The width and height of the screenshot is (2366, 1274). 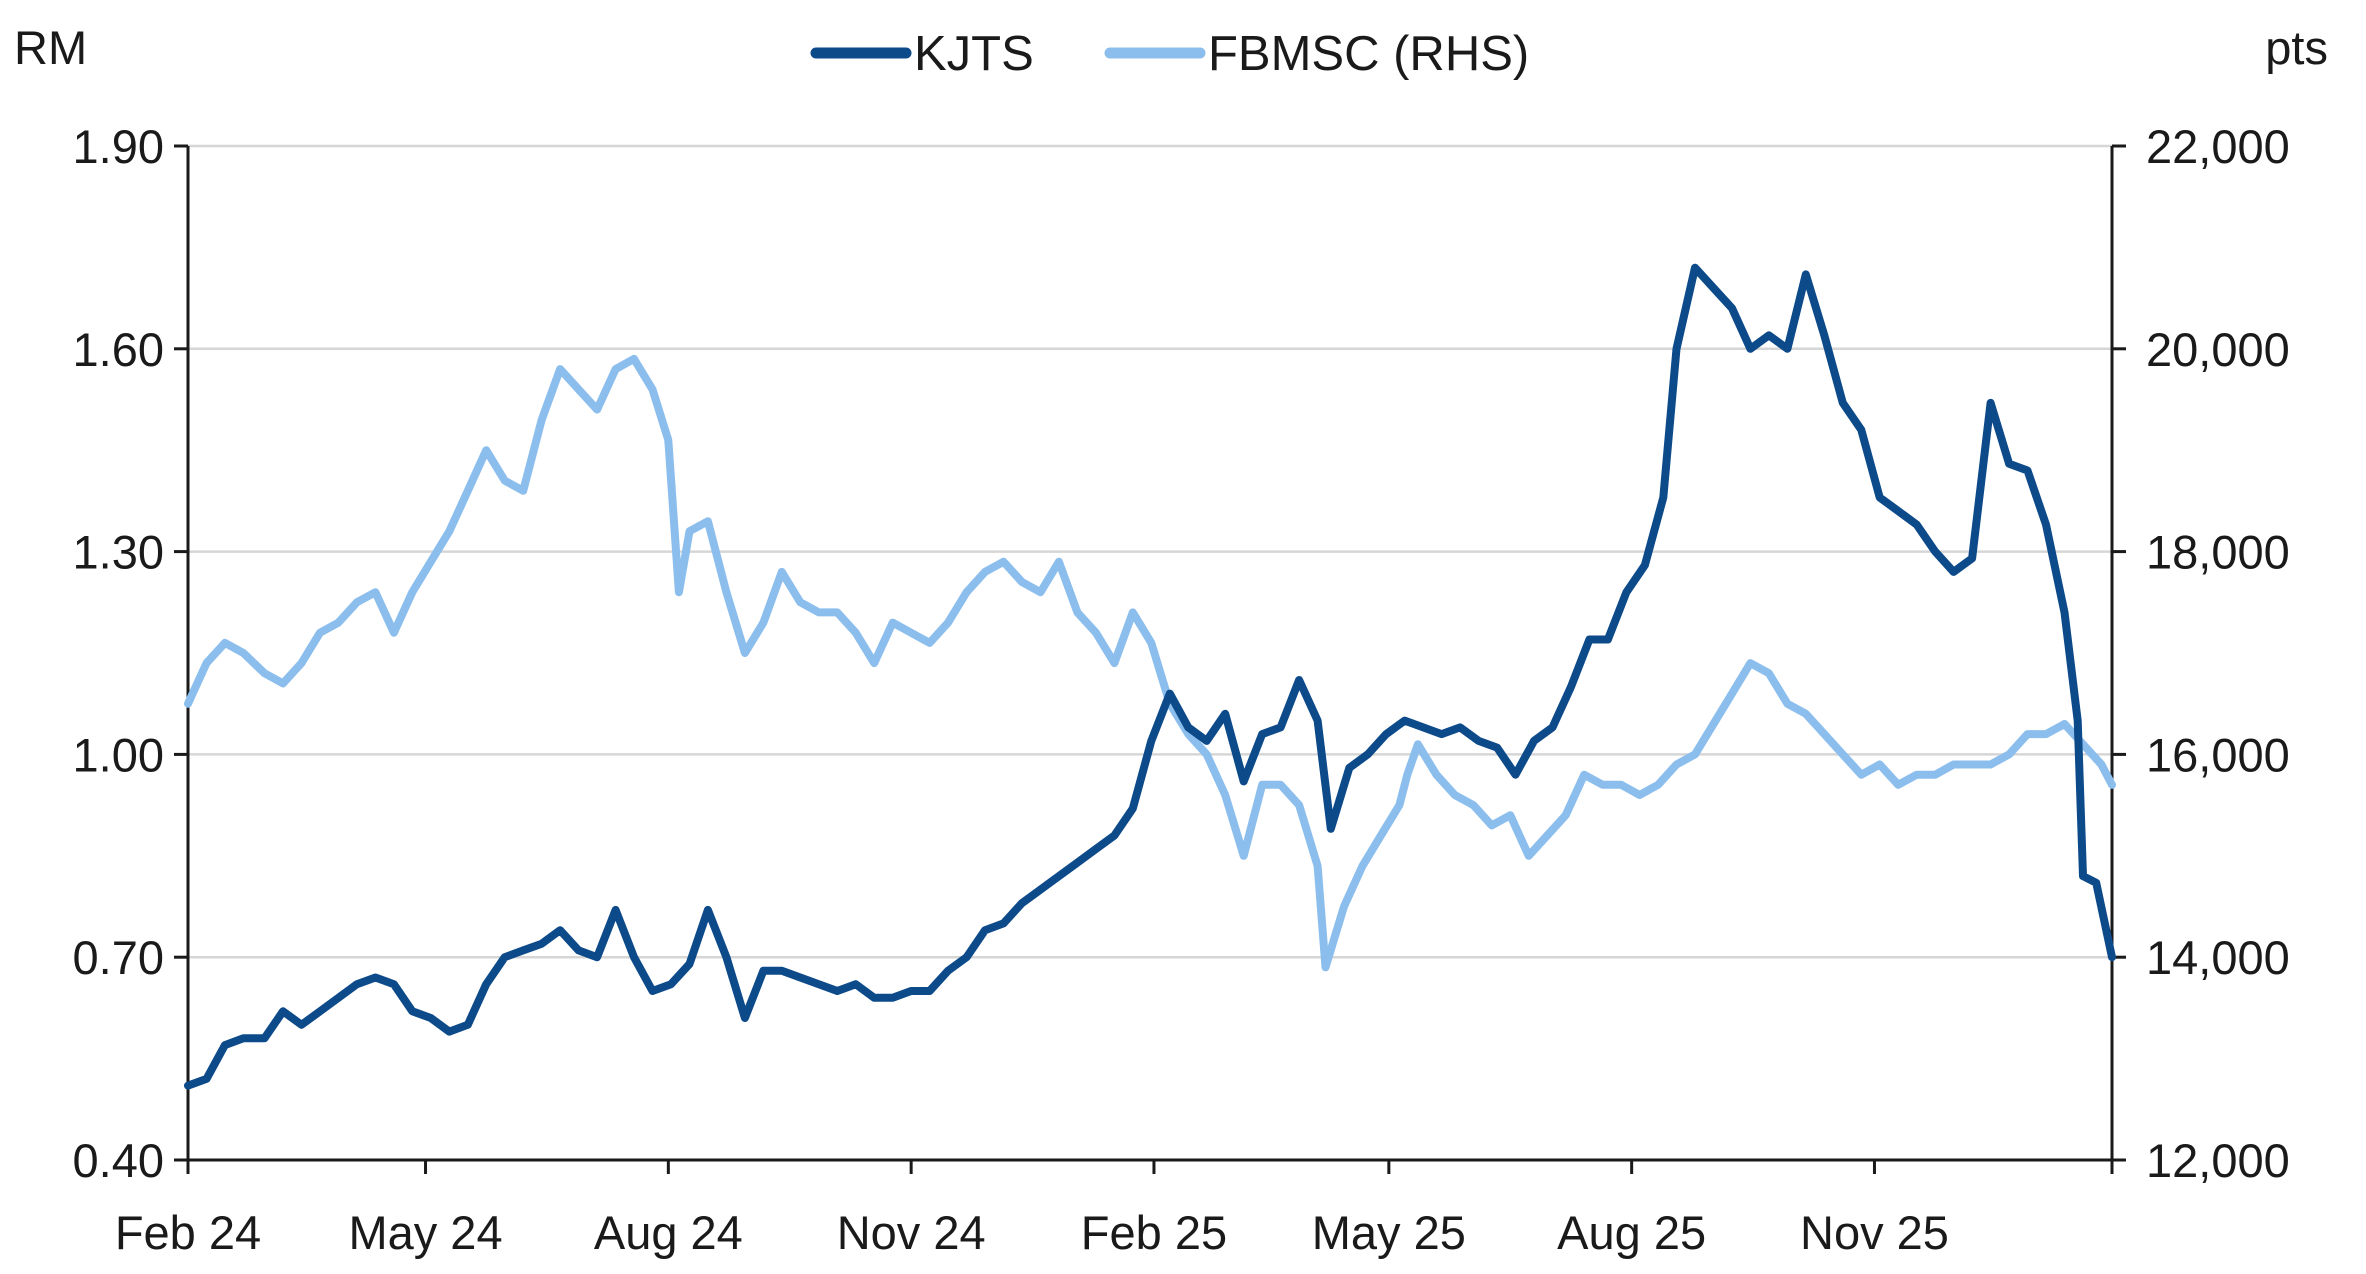 What do you see at coordinates (425, 1232) in the screenshot?
I see `x-tick-label: May 24` at bounding box center [425, 1232].